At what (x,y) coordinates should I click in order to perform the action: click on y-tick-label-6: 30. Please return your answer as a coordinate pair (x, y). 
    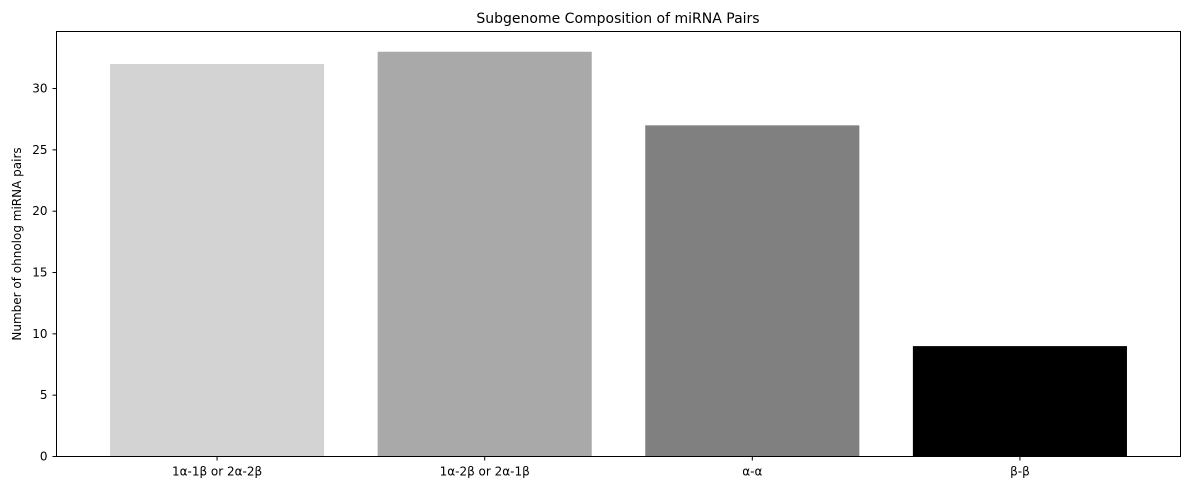
    Looking at the image, I should click on (39, 89).